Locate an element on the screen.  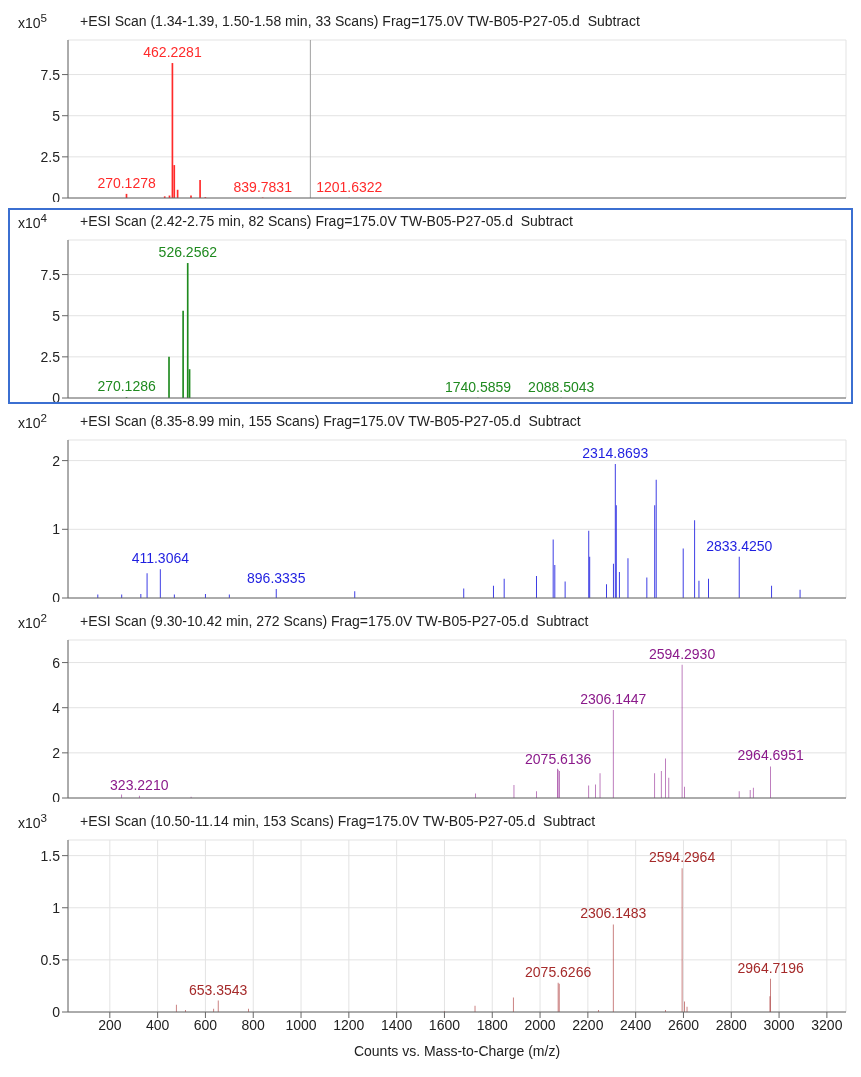
annotation: 2075.6266 is located at coordinates (558, 971).